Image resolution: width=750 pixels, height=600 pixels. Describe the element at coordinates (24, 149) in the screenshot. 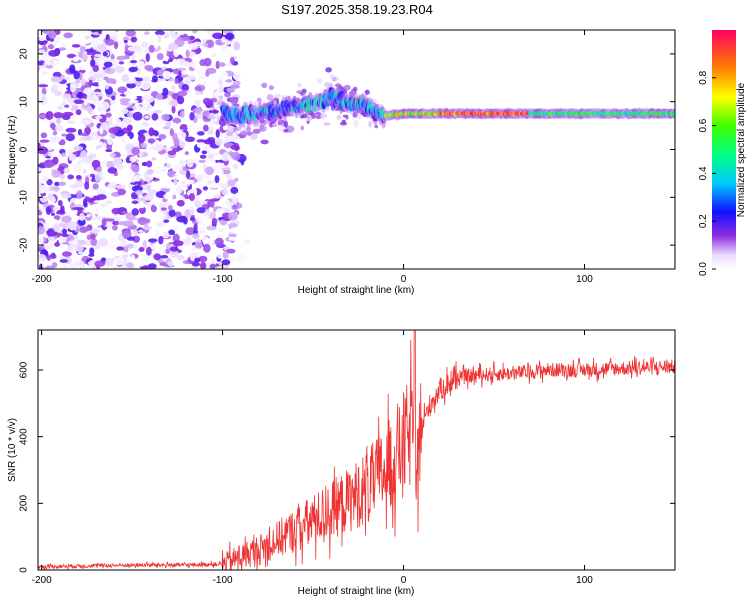

I see `y-tick-label: 0` at that location.